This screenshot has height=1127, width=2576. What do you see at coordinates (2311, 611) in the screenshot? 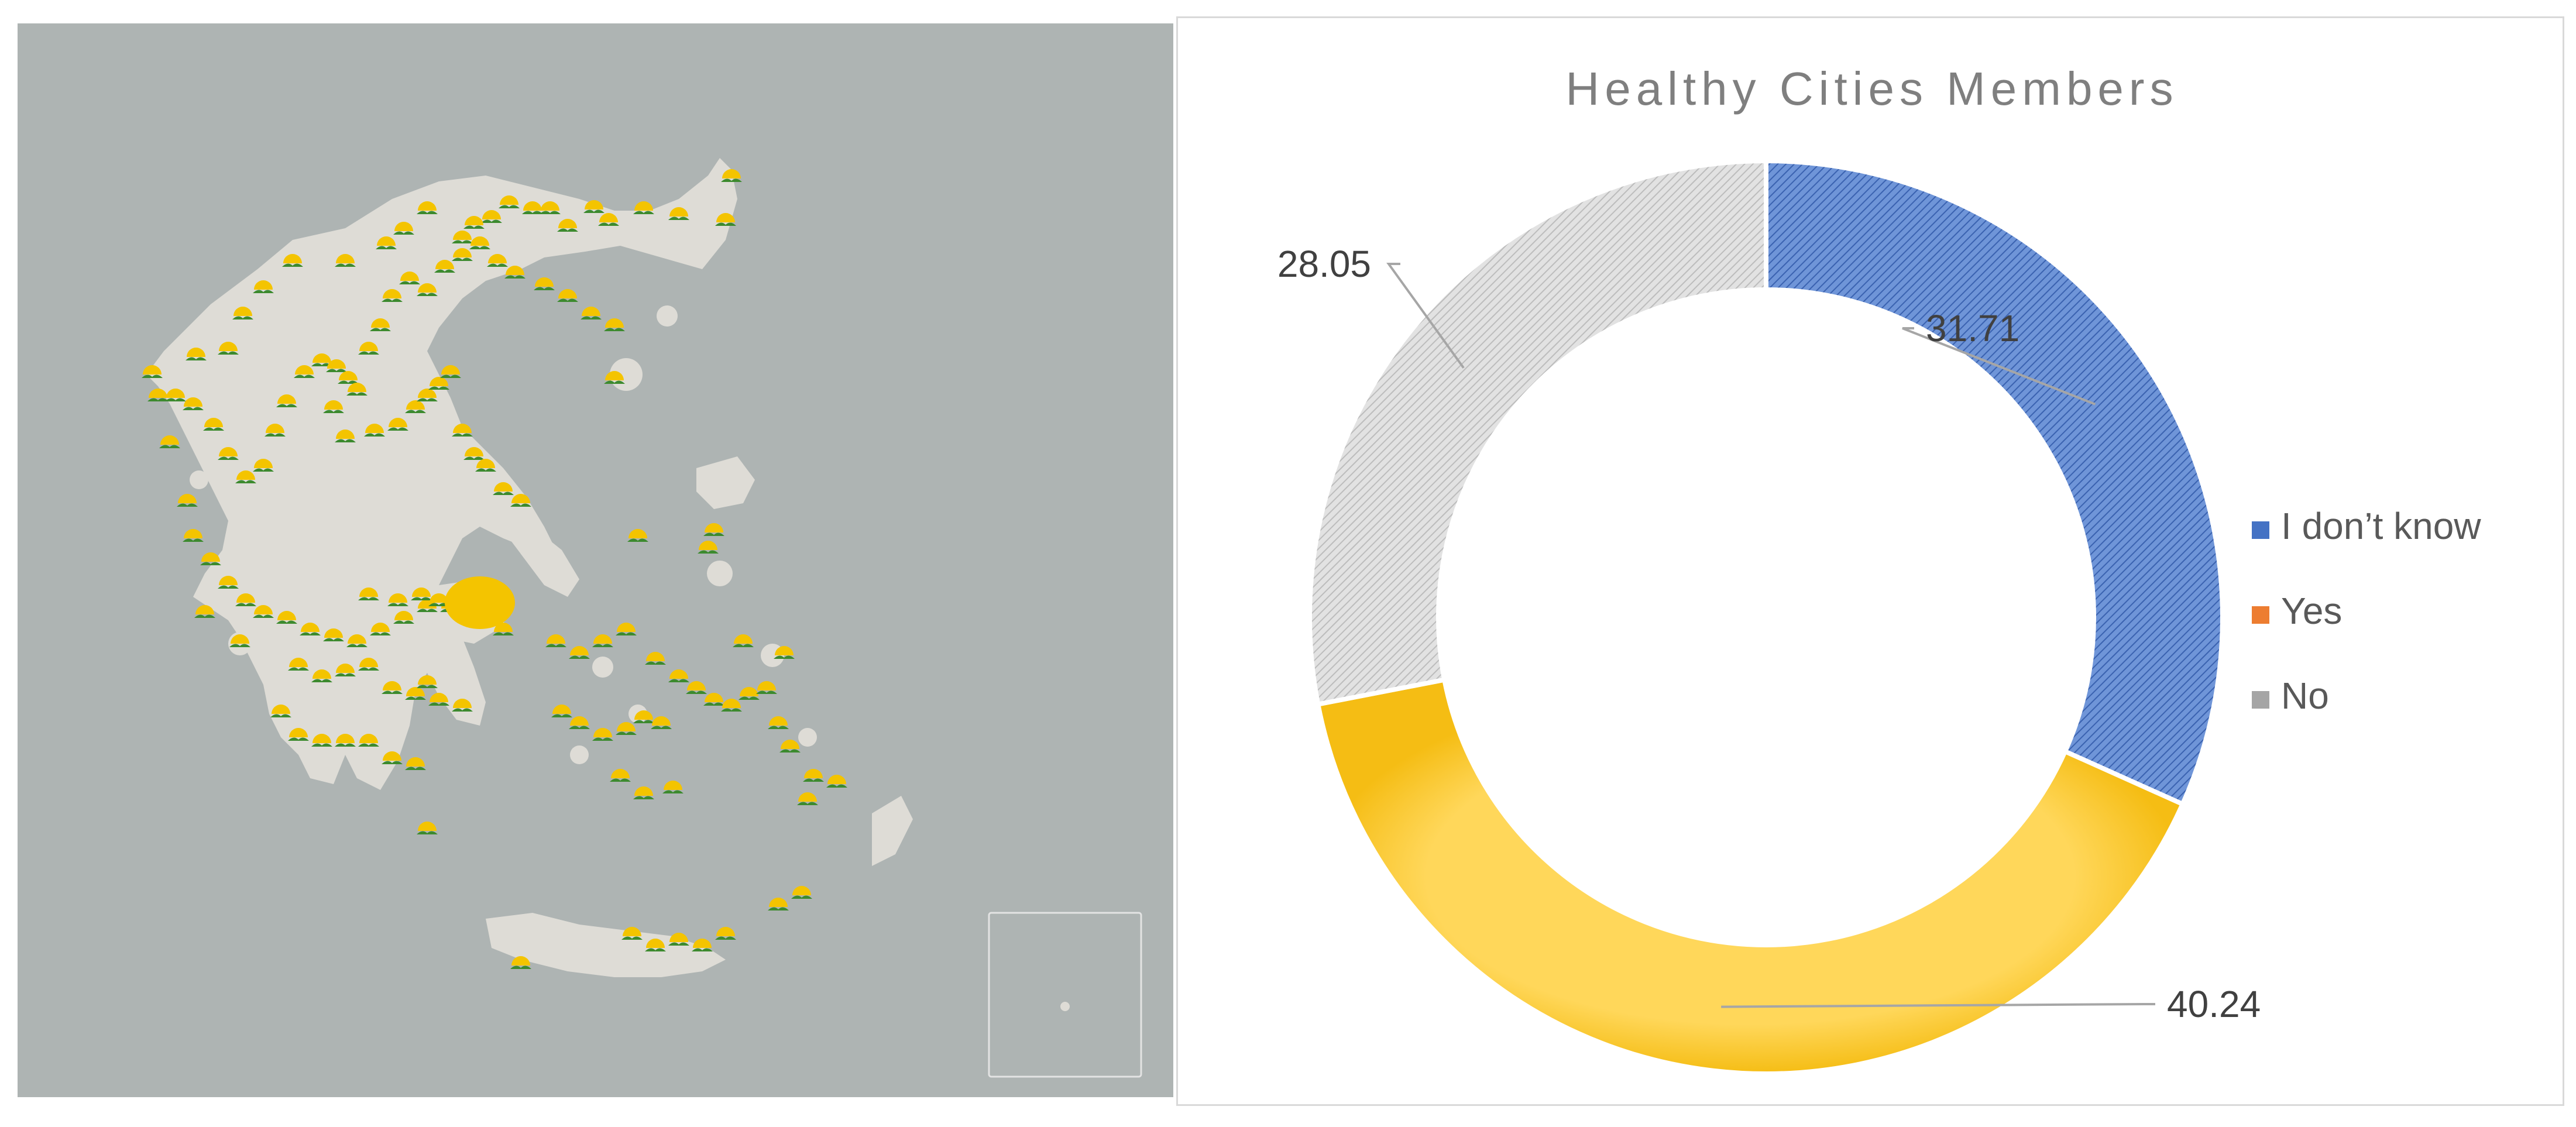
I see `legend-label: Yes` at bounding box center [2311, 611].